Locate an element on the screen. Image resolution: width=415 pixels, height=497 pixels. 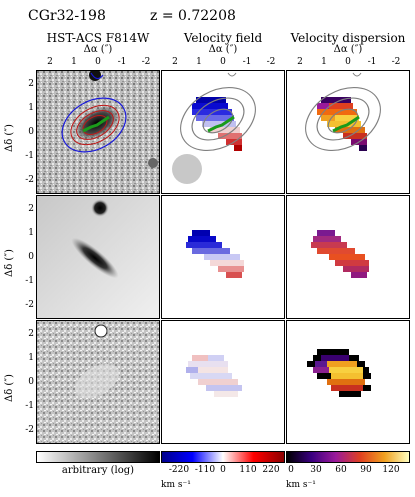
residual-image-panel-row3 is located at coordinates (98, 382).